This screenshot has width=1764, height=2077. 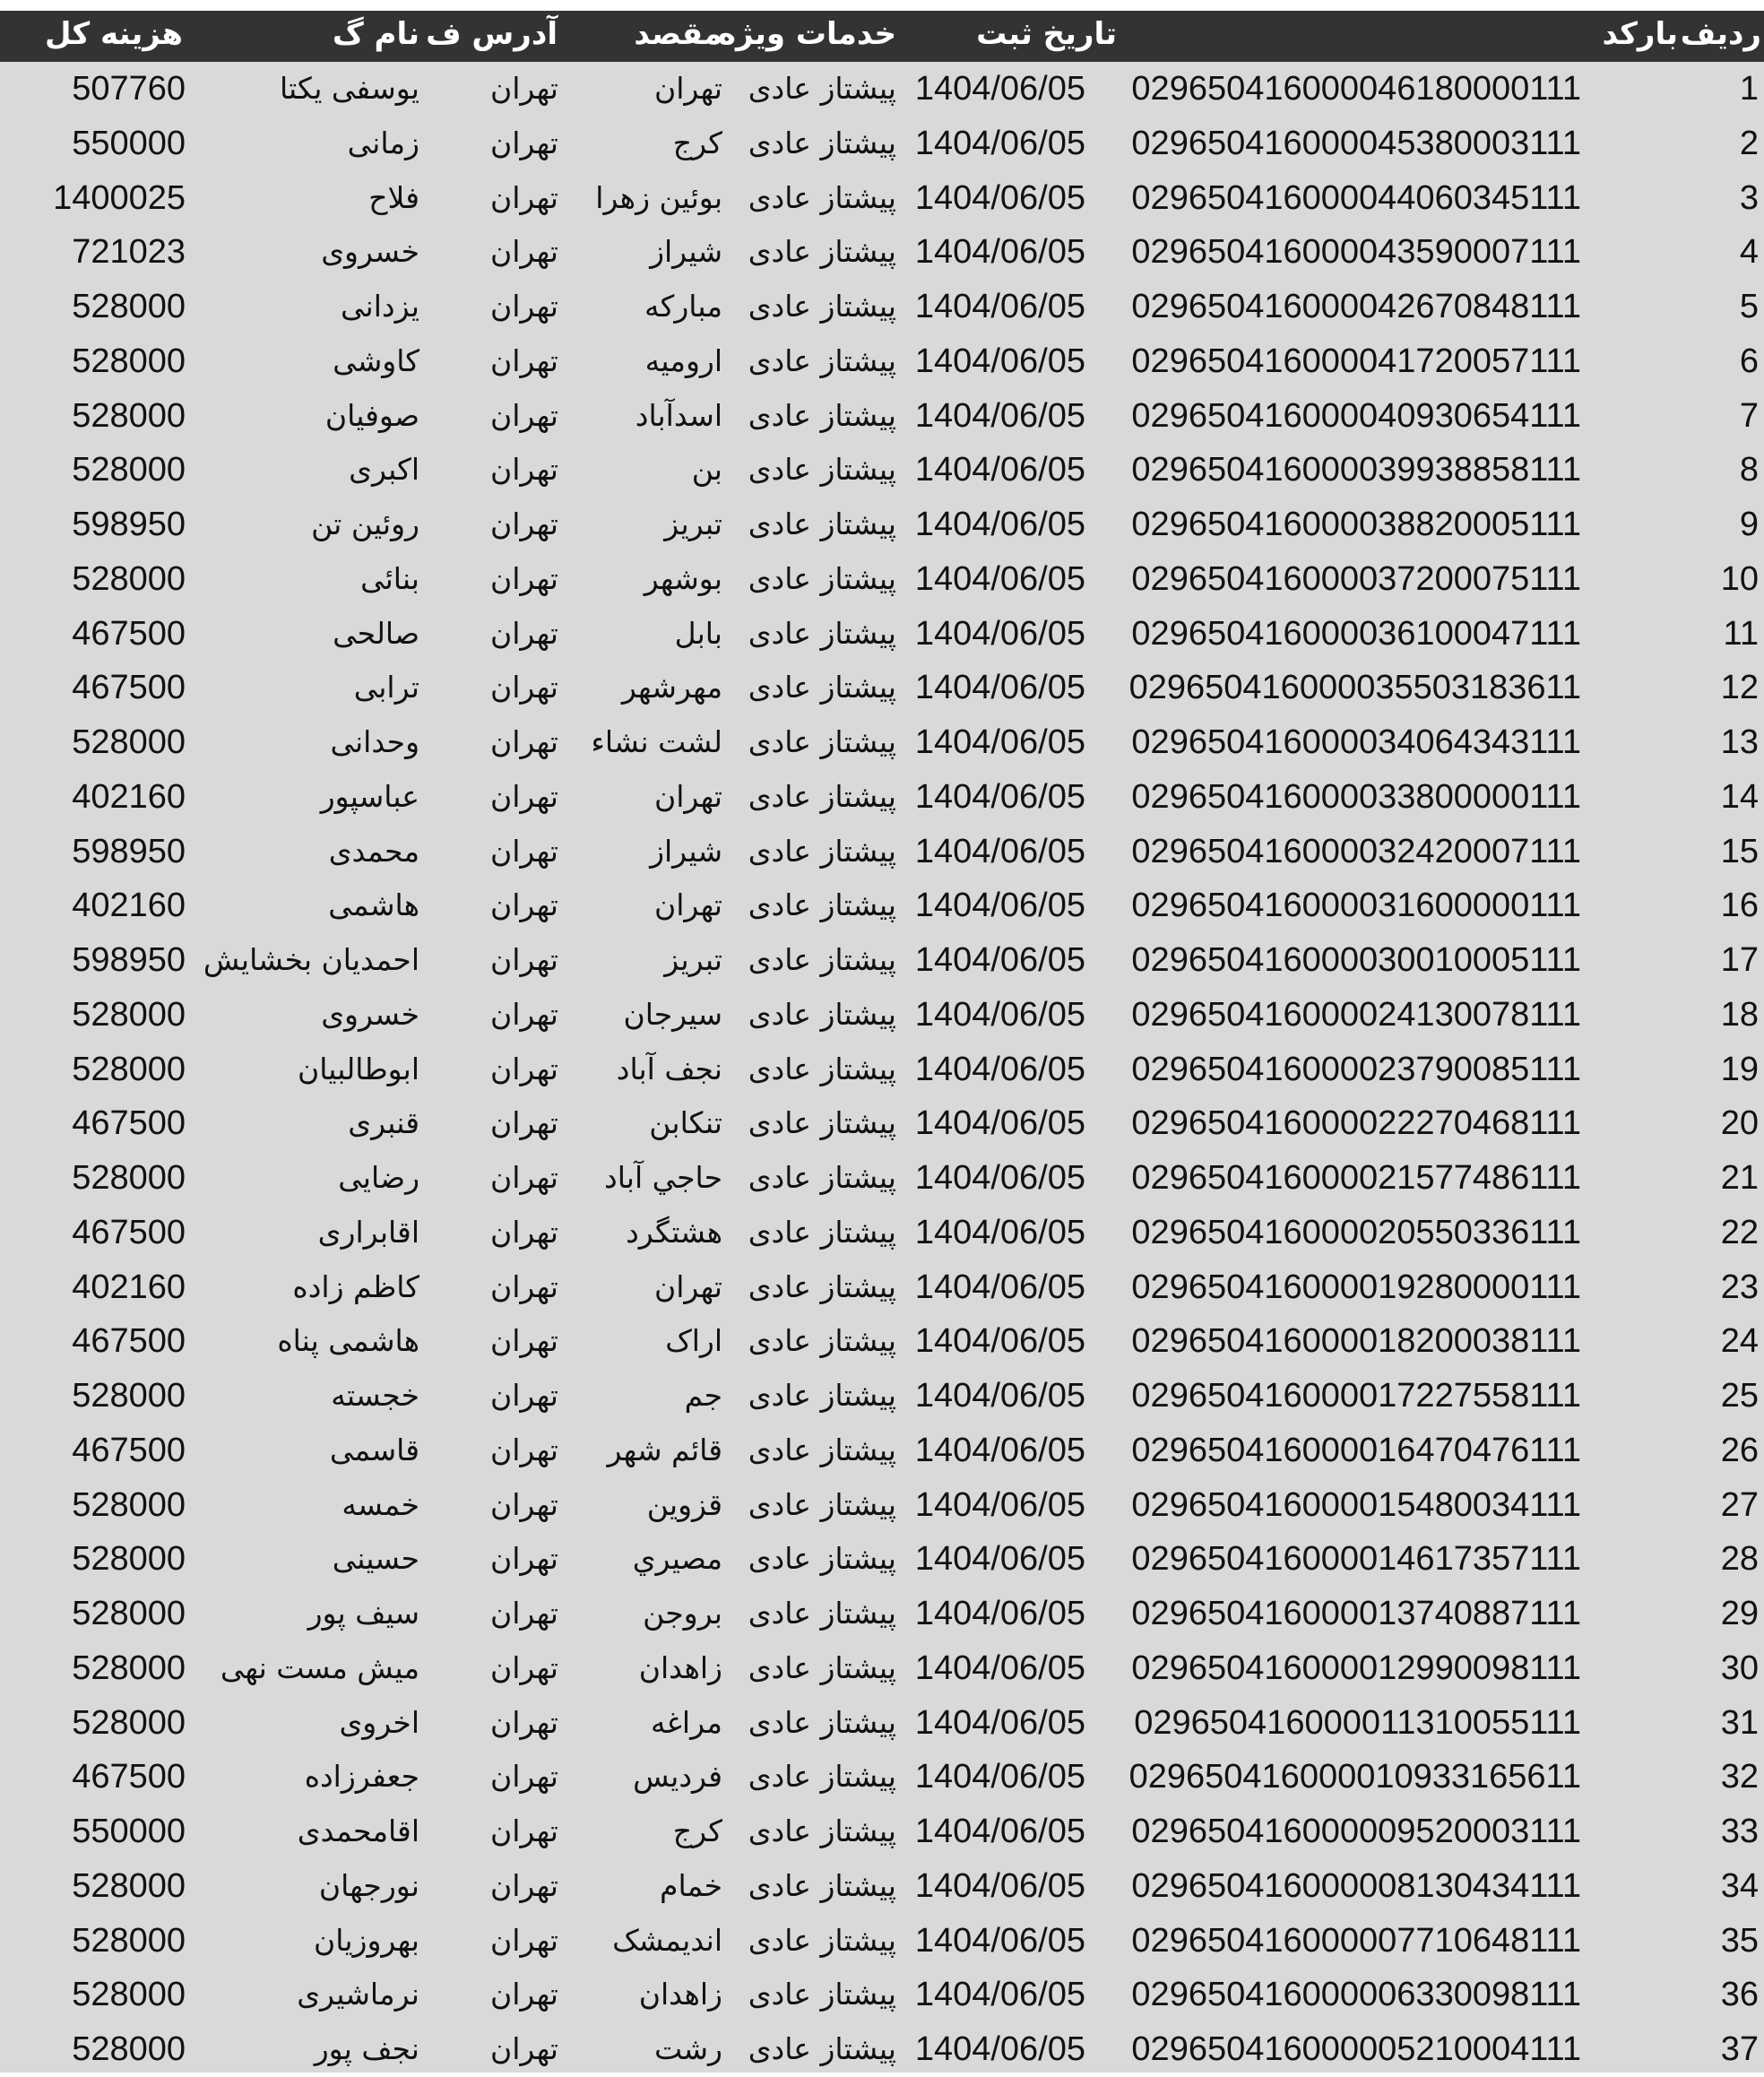 What do you see at coordinates (663, 1177) in the screenshot?
I see `destination-cell: حاجي آباد` at bounding box center [663, 1177].